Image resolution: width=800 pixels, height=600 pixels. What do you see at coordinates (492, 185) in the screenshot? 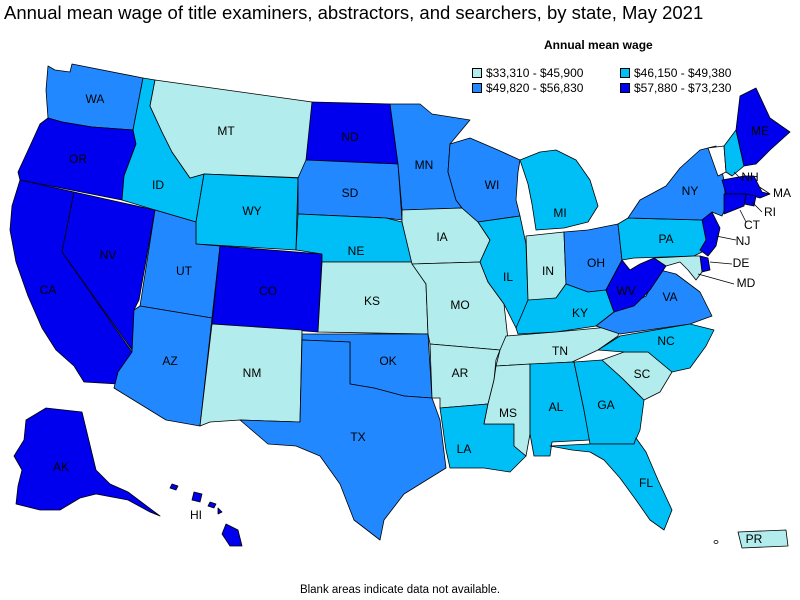
I see `label-wi: WI` at bounding box center [492, 185].